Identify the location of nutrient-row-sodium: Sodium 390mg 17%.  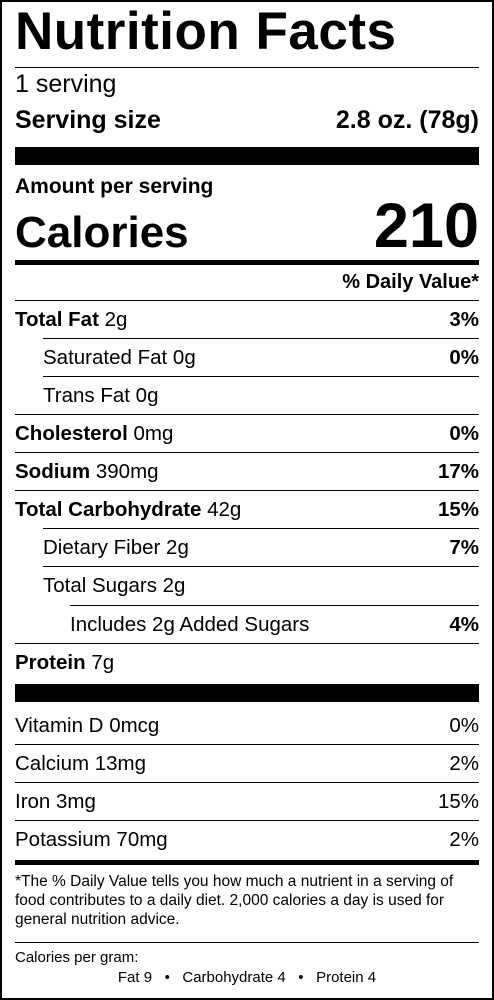
(247, 471).